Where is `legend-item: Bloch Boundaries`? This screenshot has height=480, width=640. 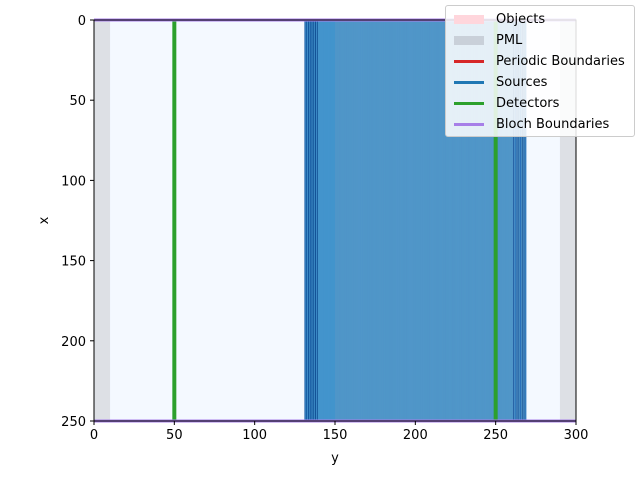
legend-item: Bloch Boundaries is located at coordinates (531, 124).